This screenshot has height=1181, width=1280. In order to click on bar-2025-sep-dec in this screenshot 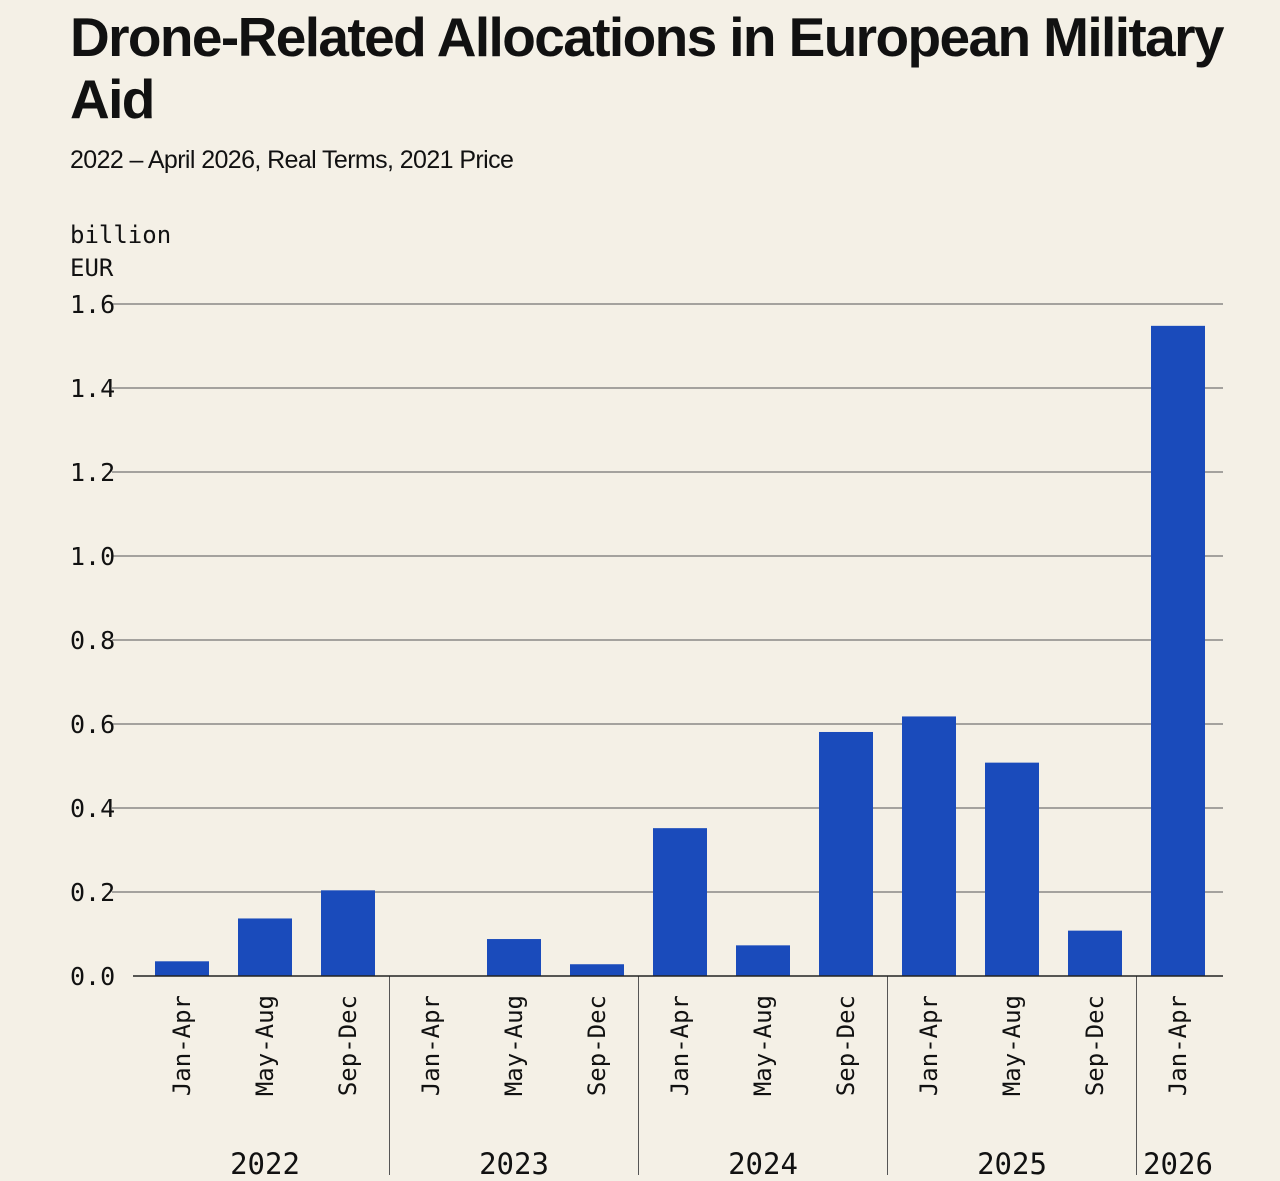, I will do `click(1095, 953)`.